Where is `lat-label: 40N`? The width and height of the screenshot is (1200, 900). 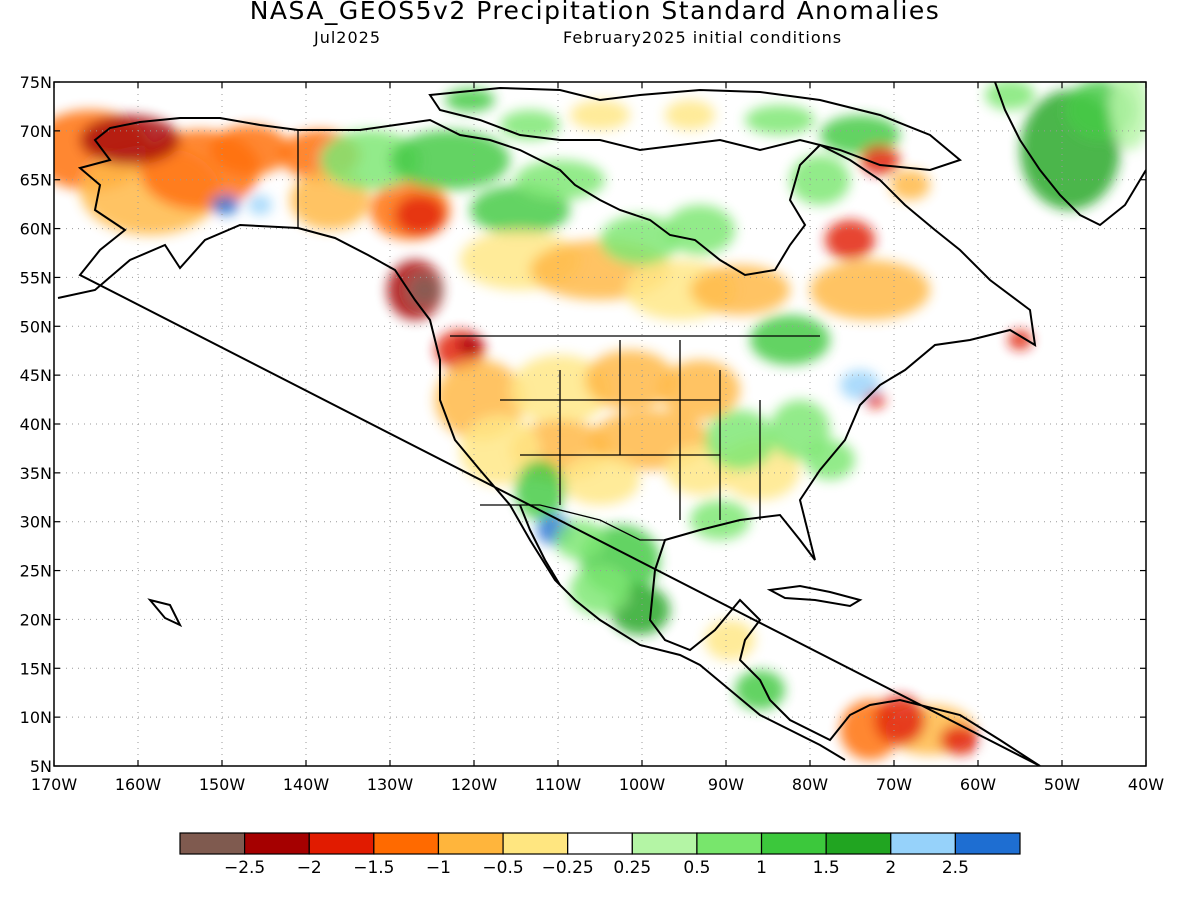
lat-label: 40N is located at coordinates (36, 424).